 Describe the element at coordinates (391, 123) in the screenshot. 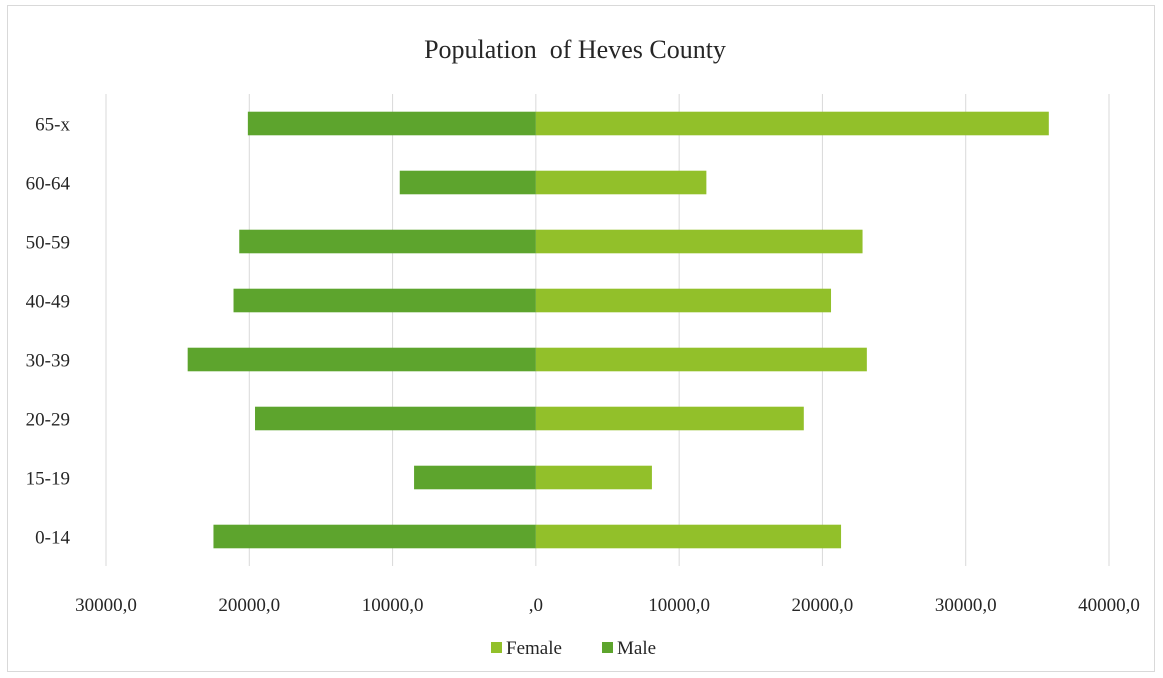

I see `bar-male-65-x` at that location.